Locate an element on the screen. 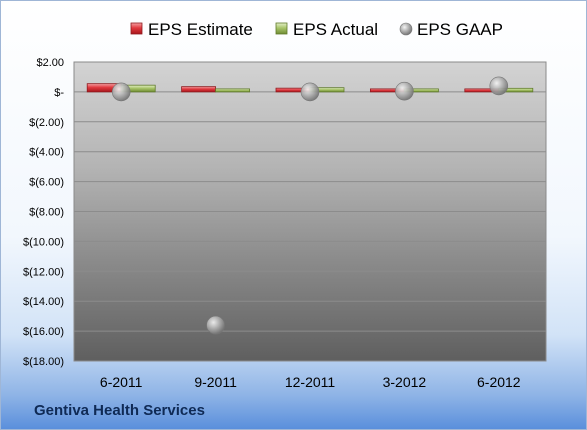 The image size is (587, 430). y-tick-label: $(6.00) is located at coordinates (46, 183).